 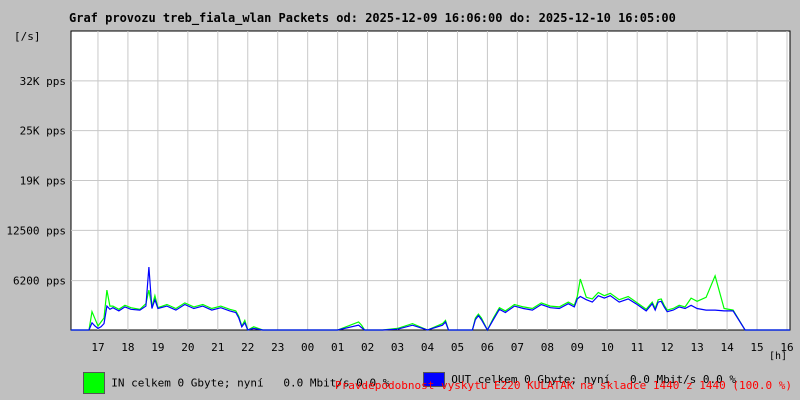 What do you see at coordinates (307, 347) in the screenshot?
I see `x-tick-label: 00` at bounding box center [307, 347].